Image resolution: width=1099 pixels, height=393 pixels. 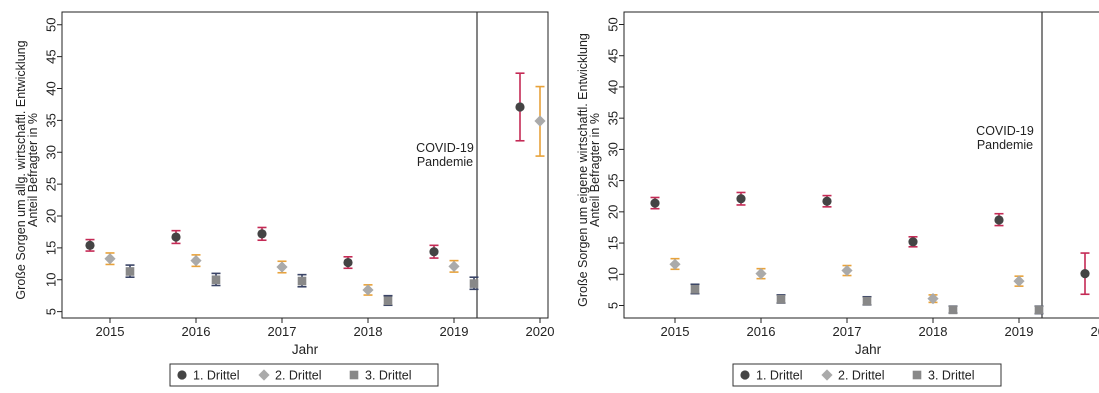 What do you see at coordinates (870, 253) in the screenshot?
I see `panel-2-data` at bounding box center [870, 253].